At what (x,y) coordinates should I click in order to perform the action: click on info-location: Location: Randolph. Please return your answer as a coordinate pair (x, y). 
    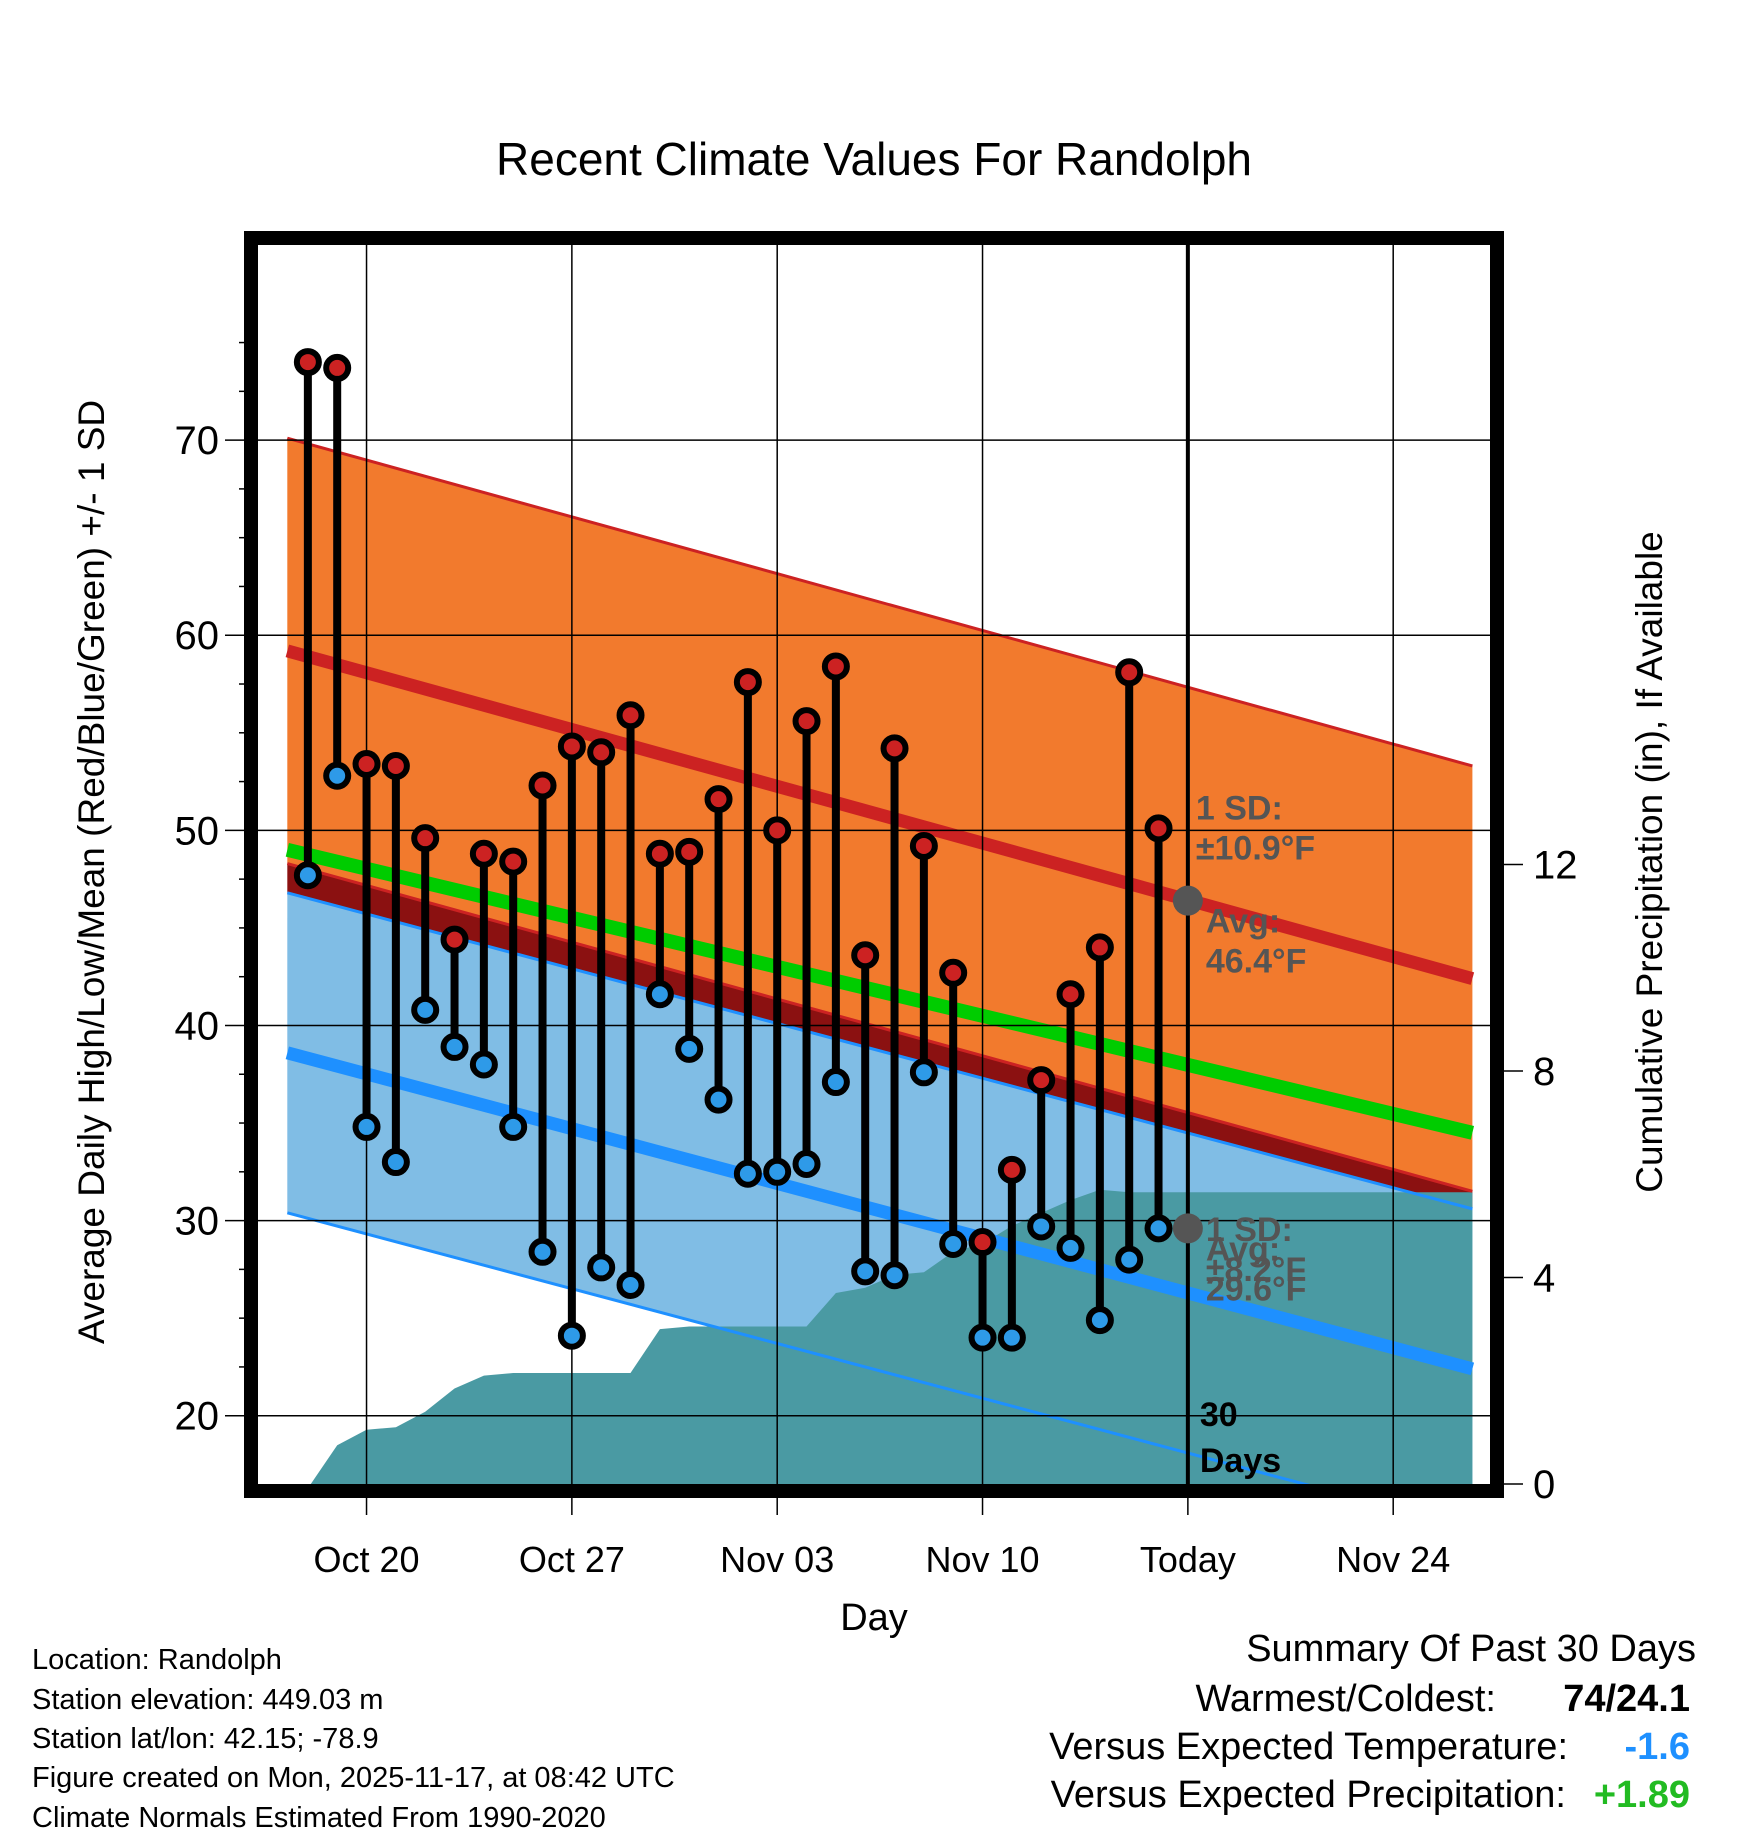
    Looking at the image, I should click on (157, 1660).